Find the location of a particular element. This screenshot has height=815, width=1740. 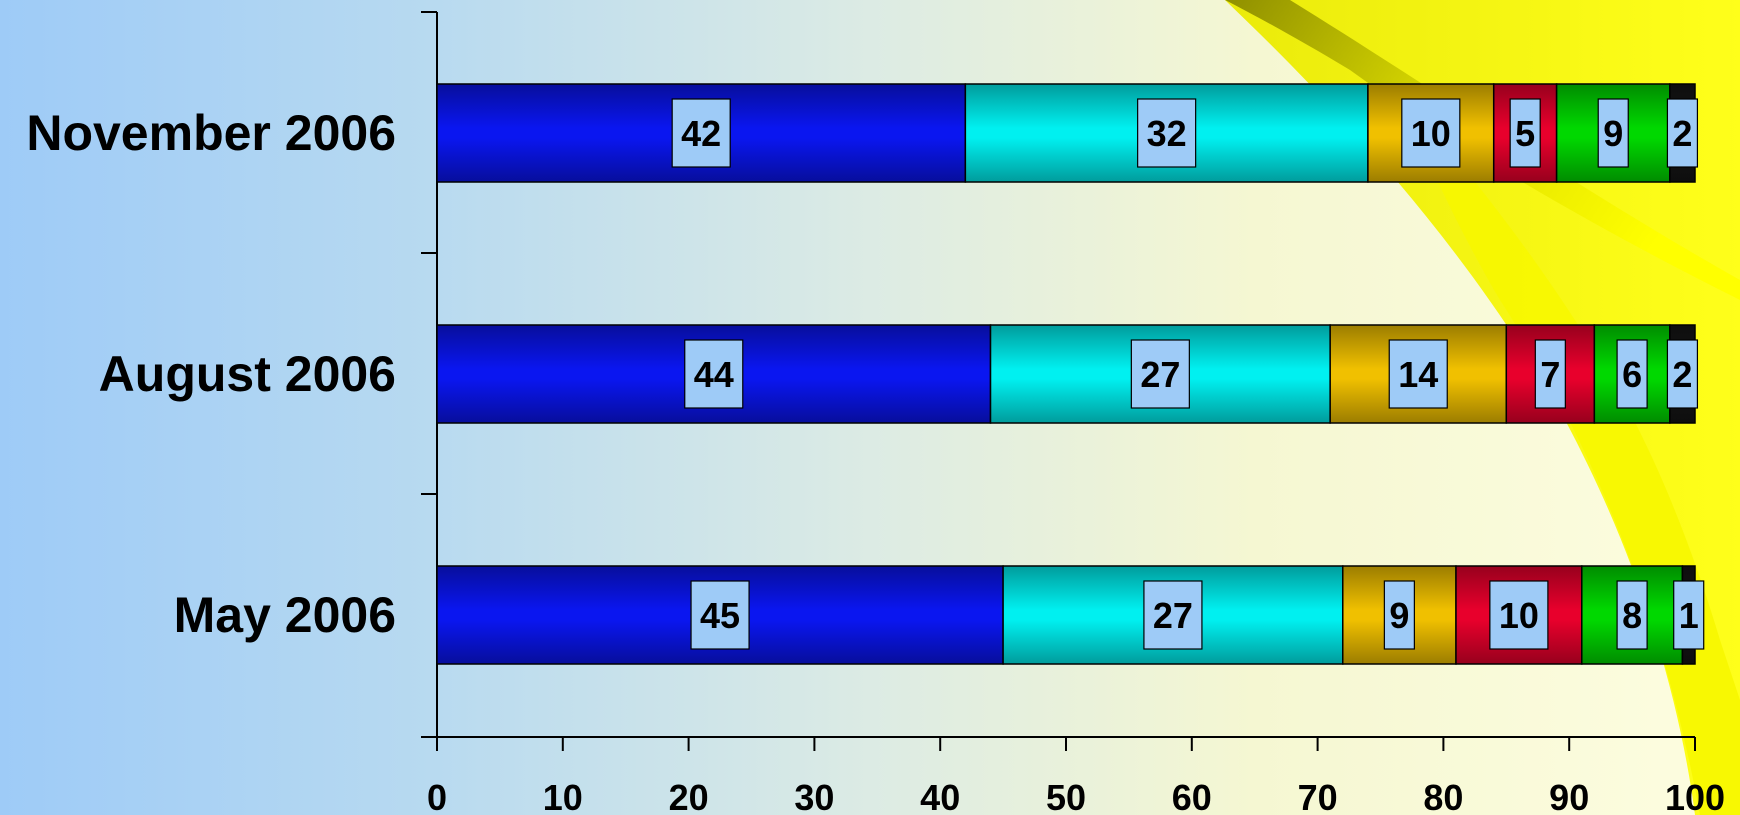

category-label: May 2006 is located at coordinates (285, 615).